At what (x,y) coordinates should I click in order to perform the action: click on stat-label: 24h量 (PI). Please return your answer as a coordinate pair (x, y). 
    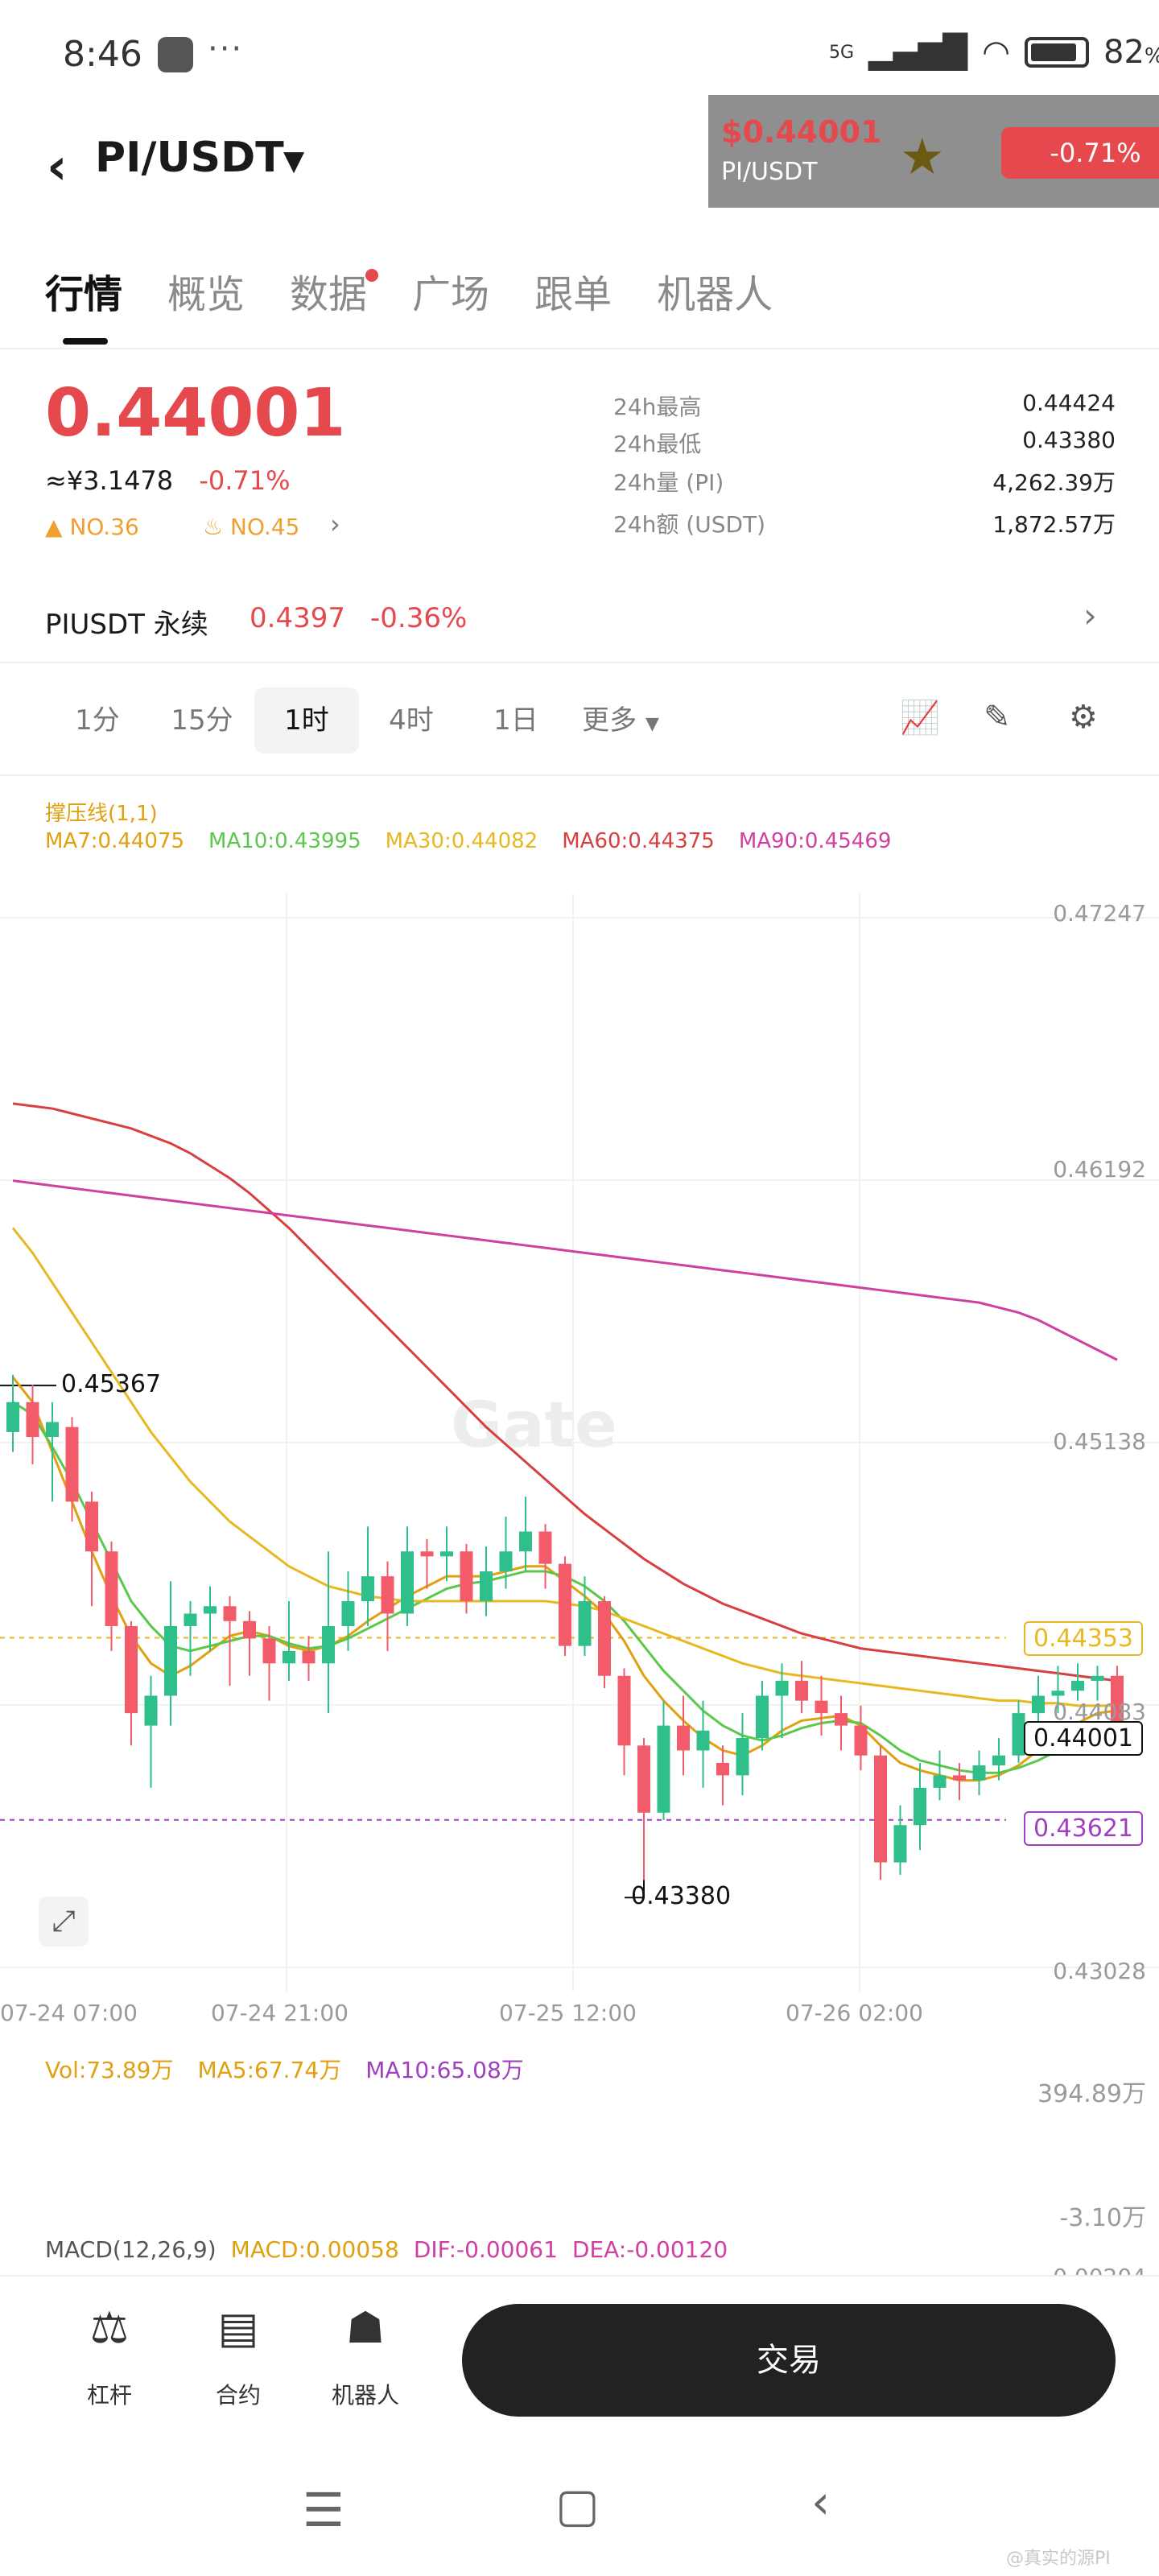
    Looking at the image, I should click on (668, 483).